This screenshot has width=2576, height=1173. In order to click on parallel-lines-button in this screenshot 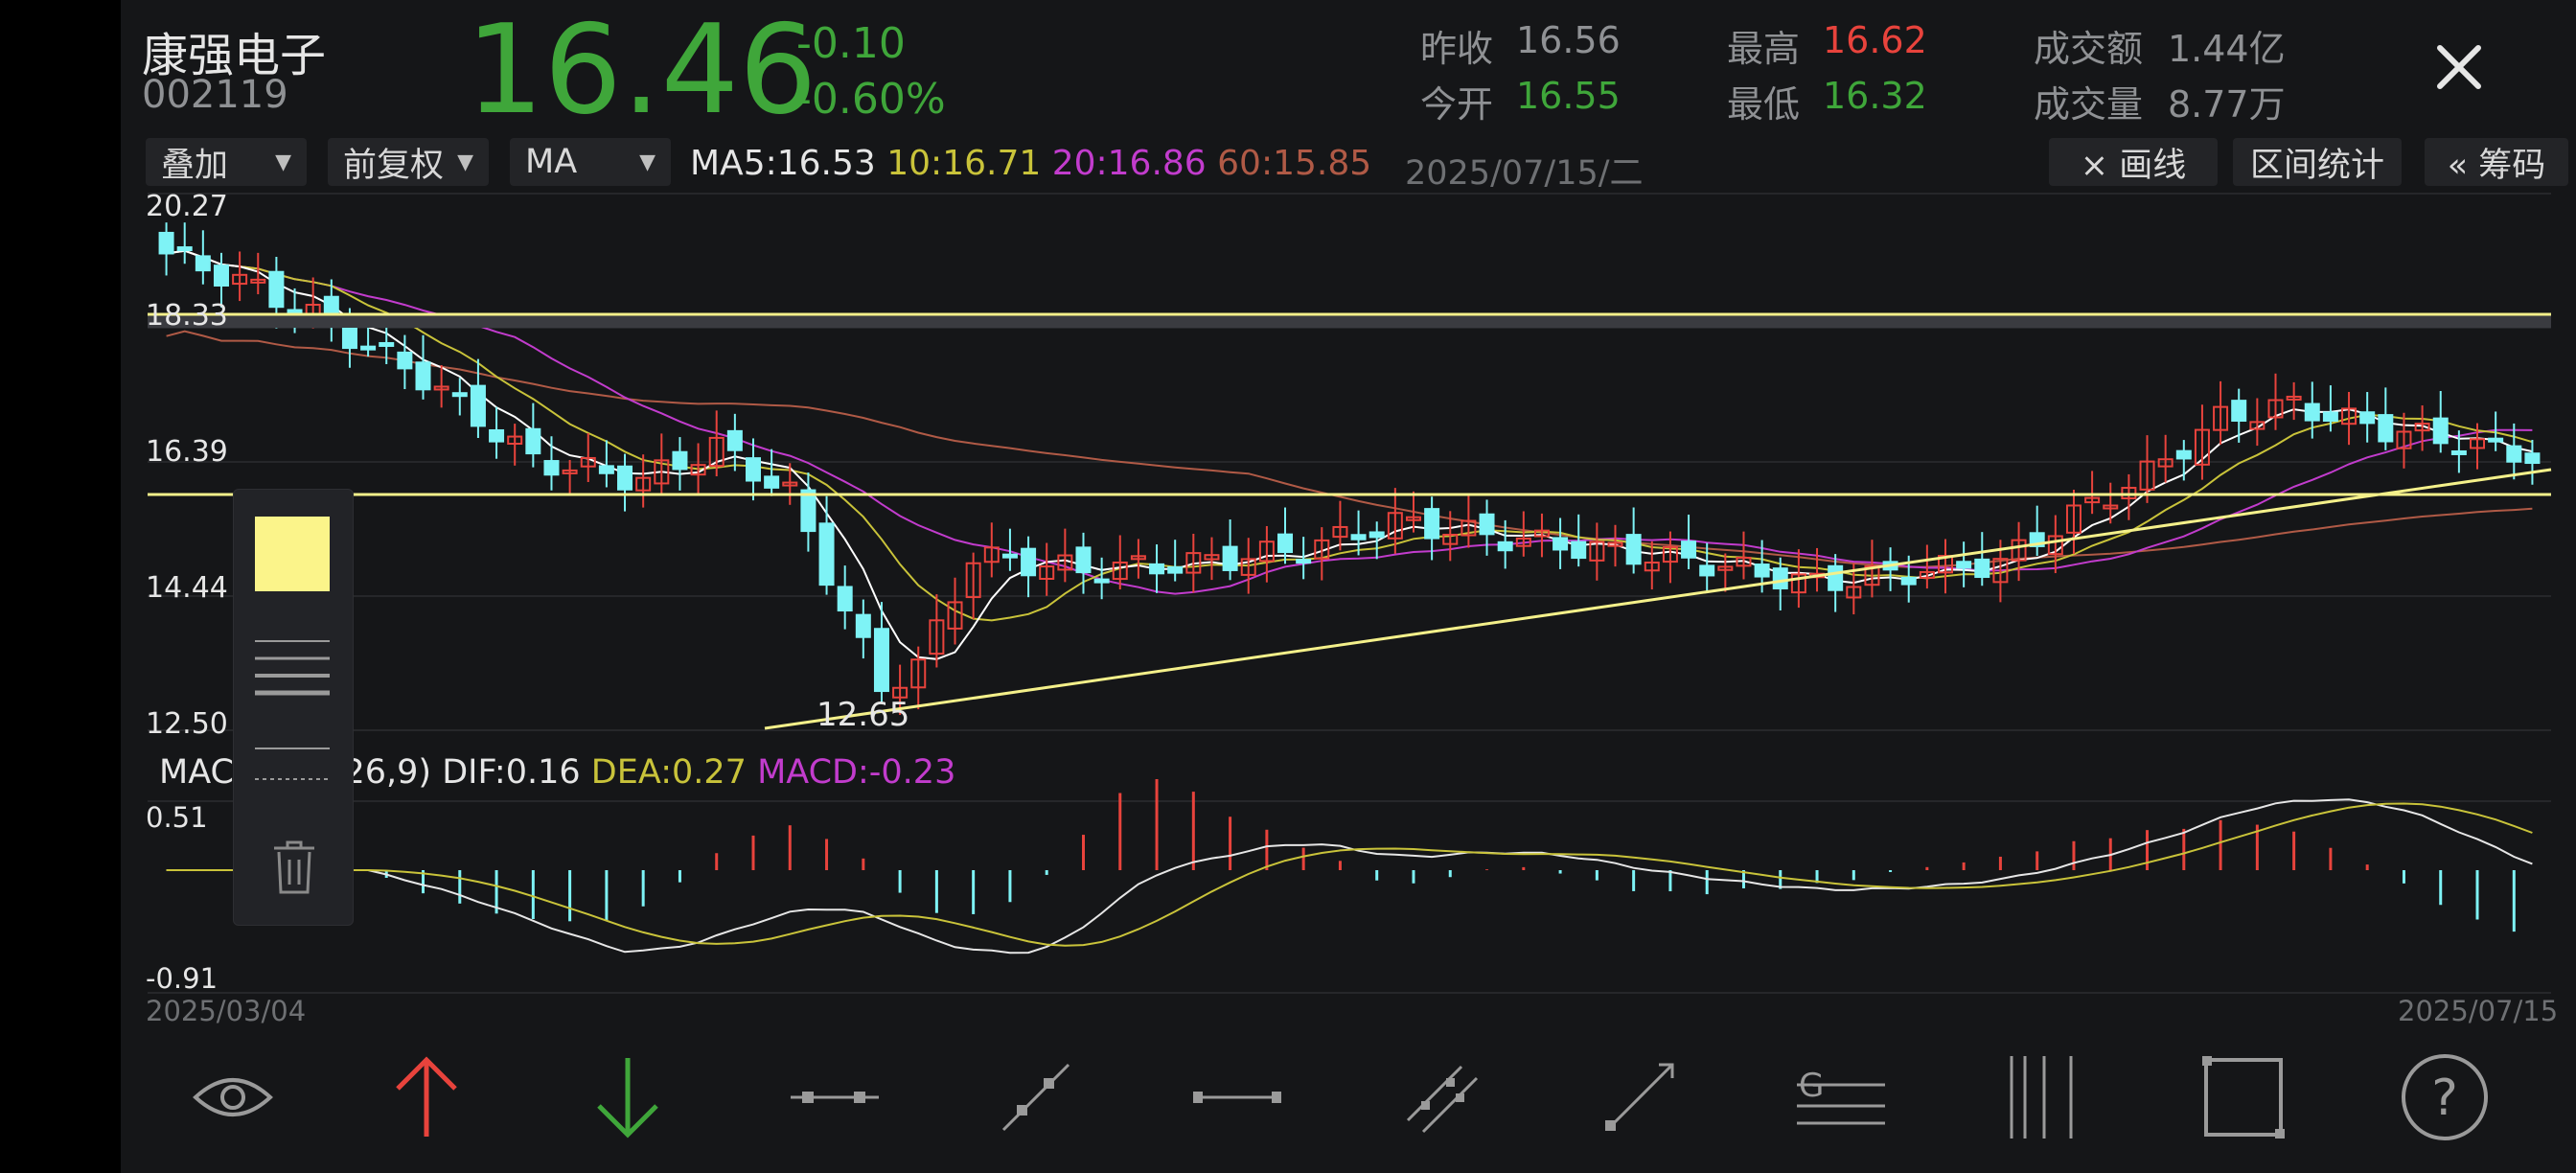, I will do `click(1442, 1097)`.